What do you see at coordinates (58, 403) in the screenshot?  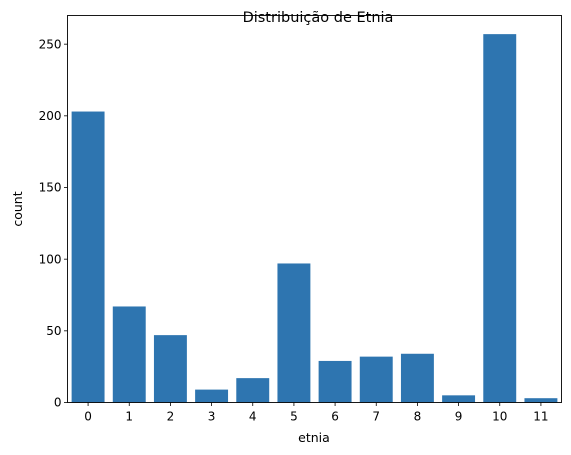 I see `y-tick-label: 0` at bounding box center [58, 403].